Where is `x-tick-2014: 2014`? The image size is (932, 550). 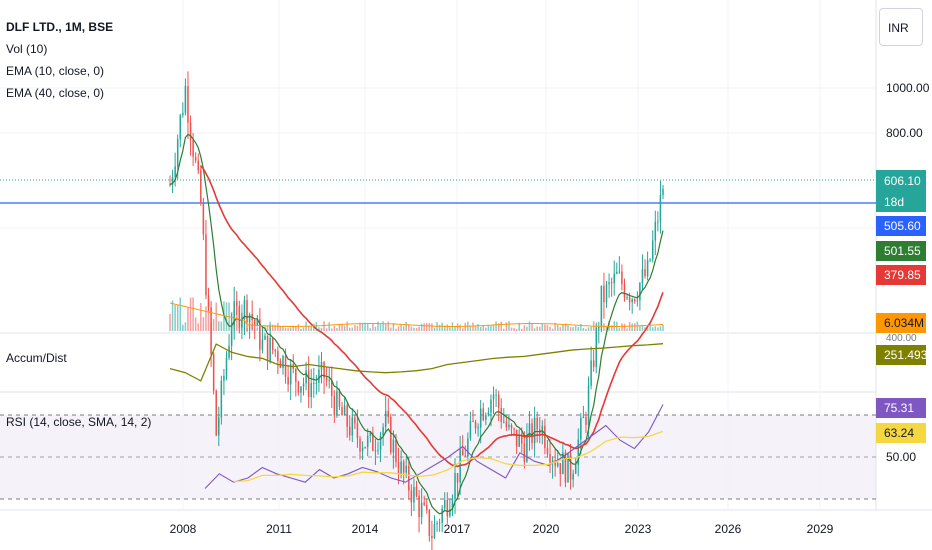
x-tick-2014: 2014 is located at coordinates (365, 529).